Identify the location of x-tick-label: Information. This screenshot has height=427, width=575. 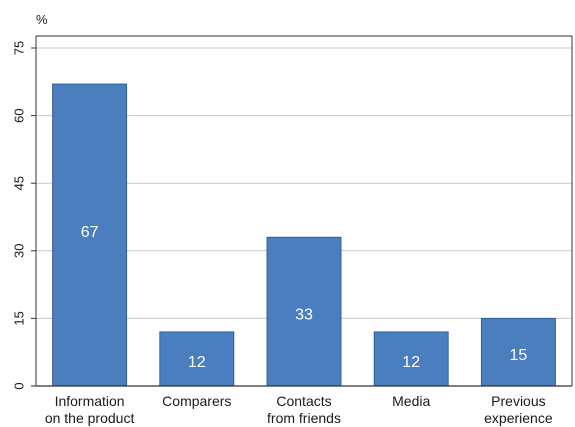
(90, 401).